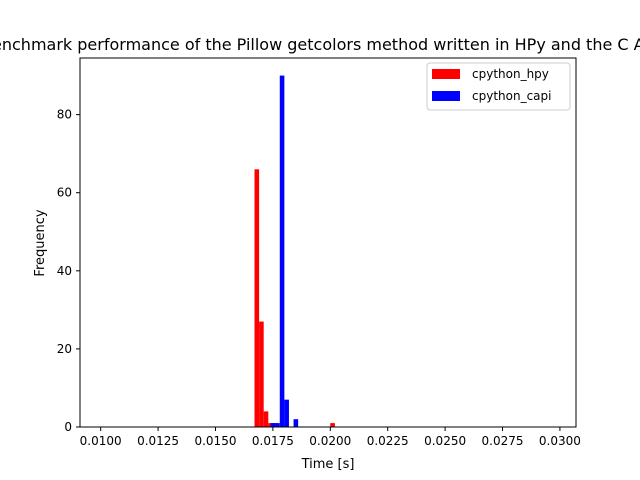 This screenshot has width=640, height=480. What do you see at coordinates (510, 74) in the screenshot?
I see `legend-label-cpython_hpy: cpython_hpy` at bounding box center [510, 74].